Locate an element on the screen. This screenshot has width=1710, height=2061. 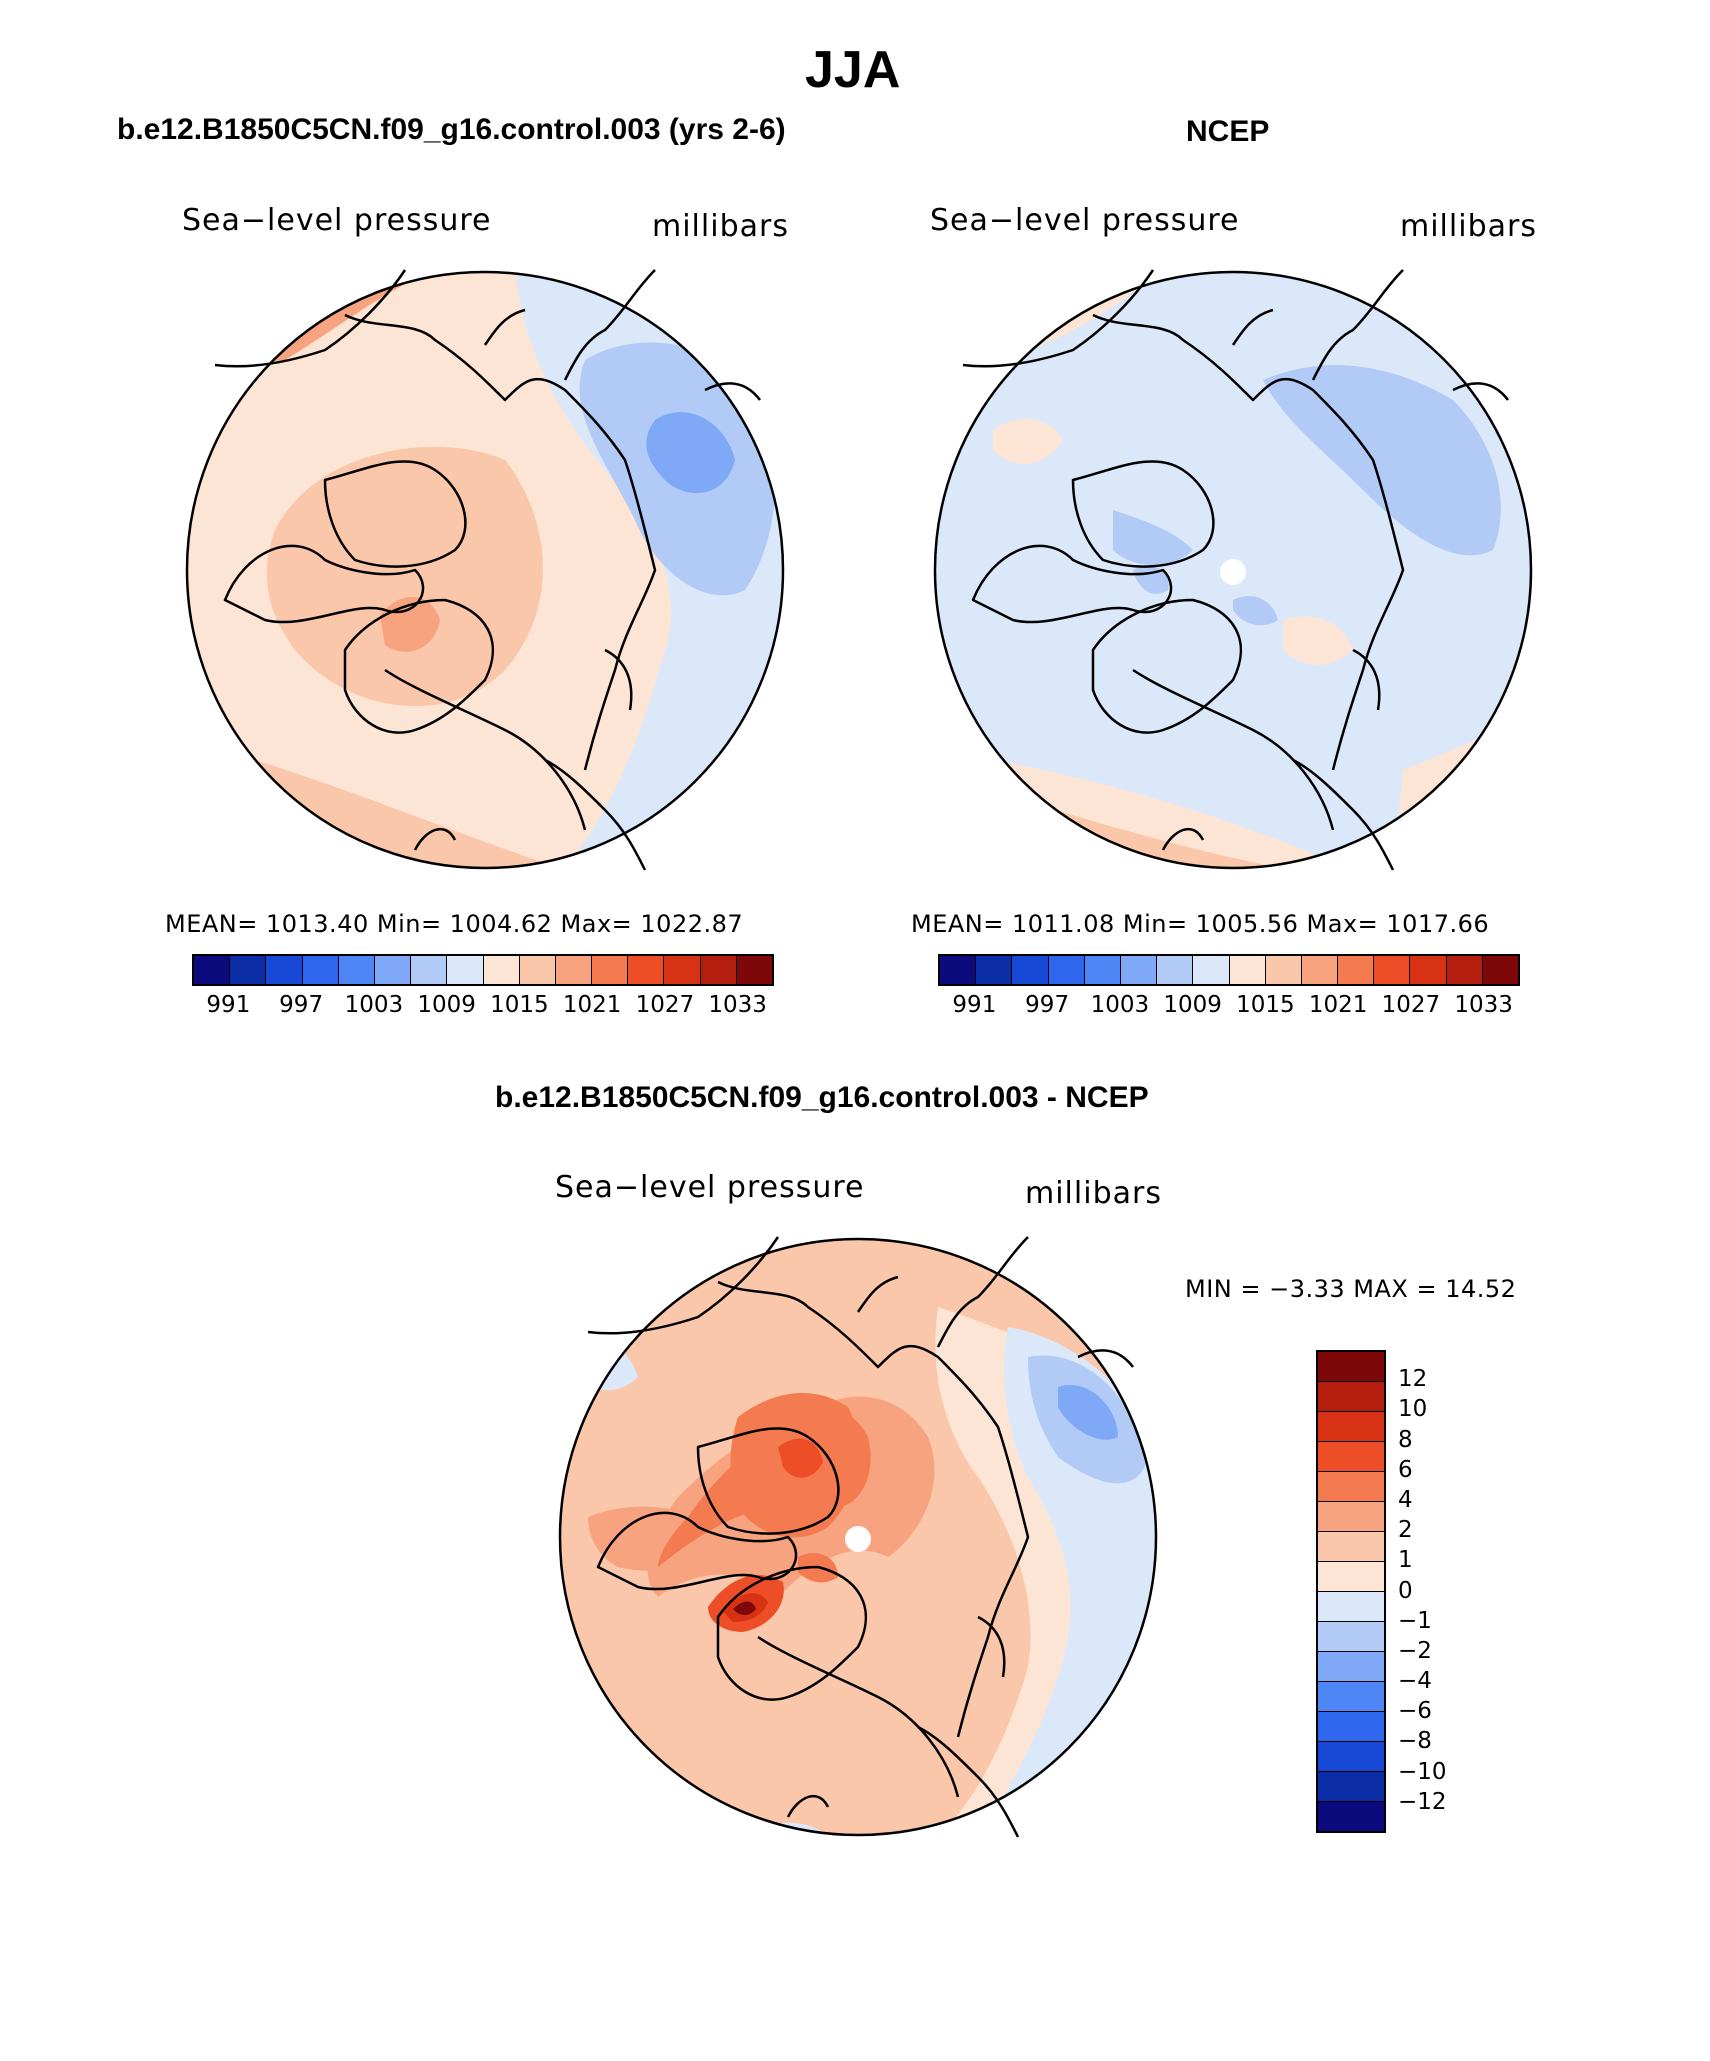
diff-polar-map is located at coordinates (858, 1537).